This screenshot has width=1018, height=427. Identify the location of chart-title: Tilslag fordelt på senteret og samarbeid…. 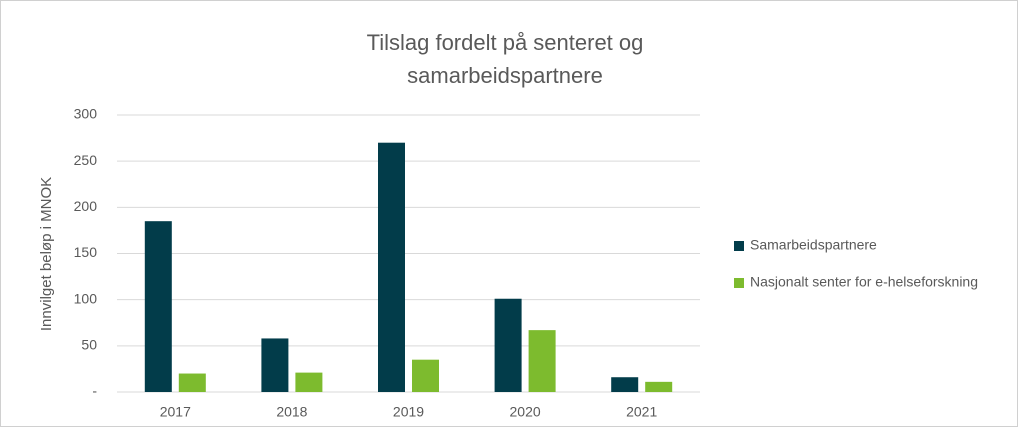
(505, 59).